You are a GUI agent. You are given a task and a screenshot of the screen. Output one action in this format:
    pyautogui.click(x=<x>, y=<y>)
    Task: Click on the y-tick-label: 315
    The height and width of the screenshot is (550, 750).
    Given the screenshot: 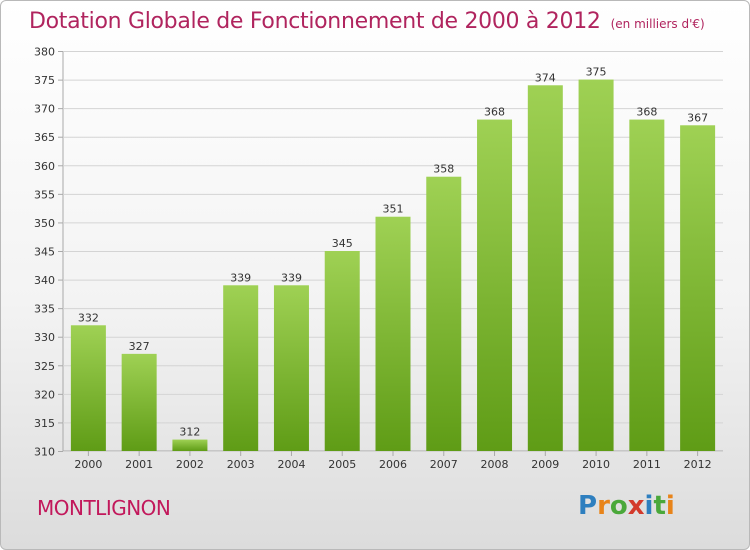 What is the action you would take?
    pyautogui.click(x=44, y=423)
    